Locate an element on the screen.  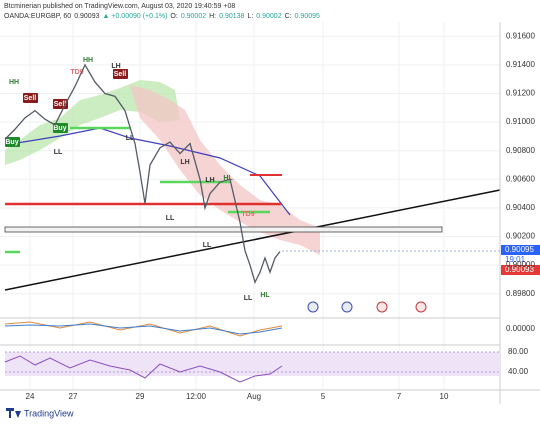
x-tick-label: 24 is located at coordinates (30, 396).